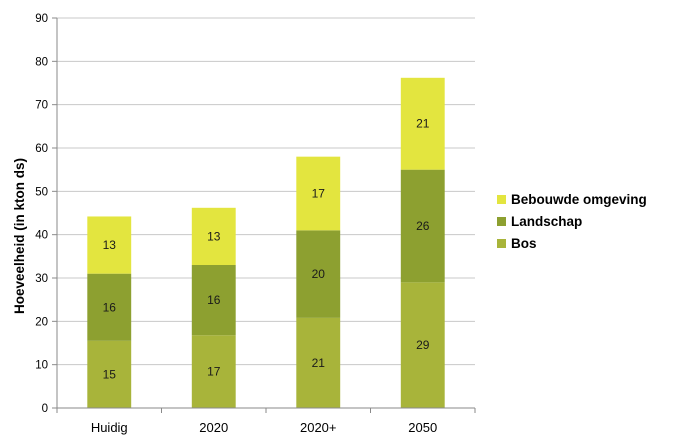 This screenshot has height=435, width=678. Describe the element at coordinates (45, 409) in the screenshot. I see `y-tick-label: 0` at that location.